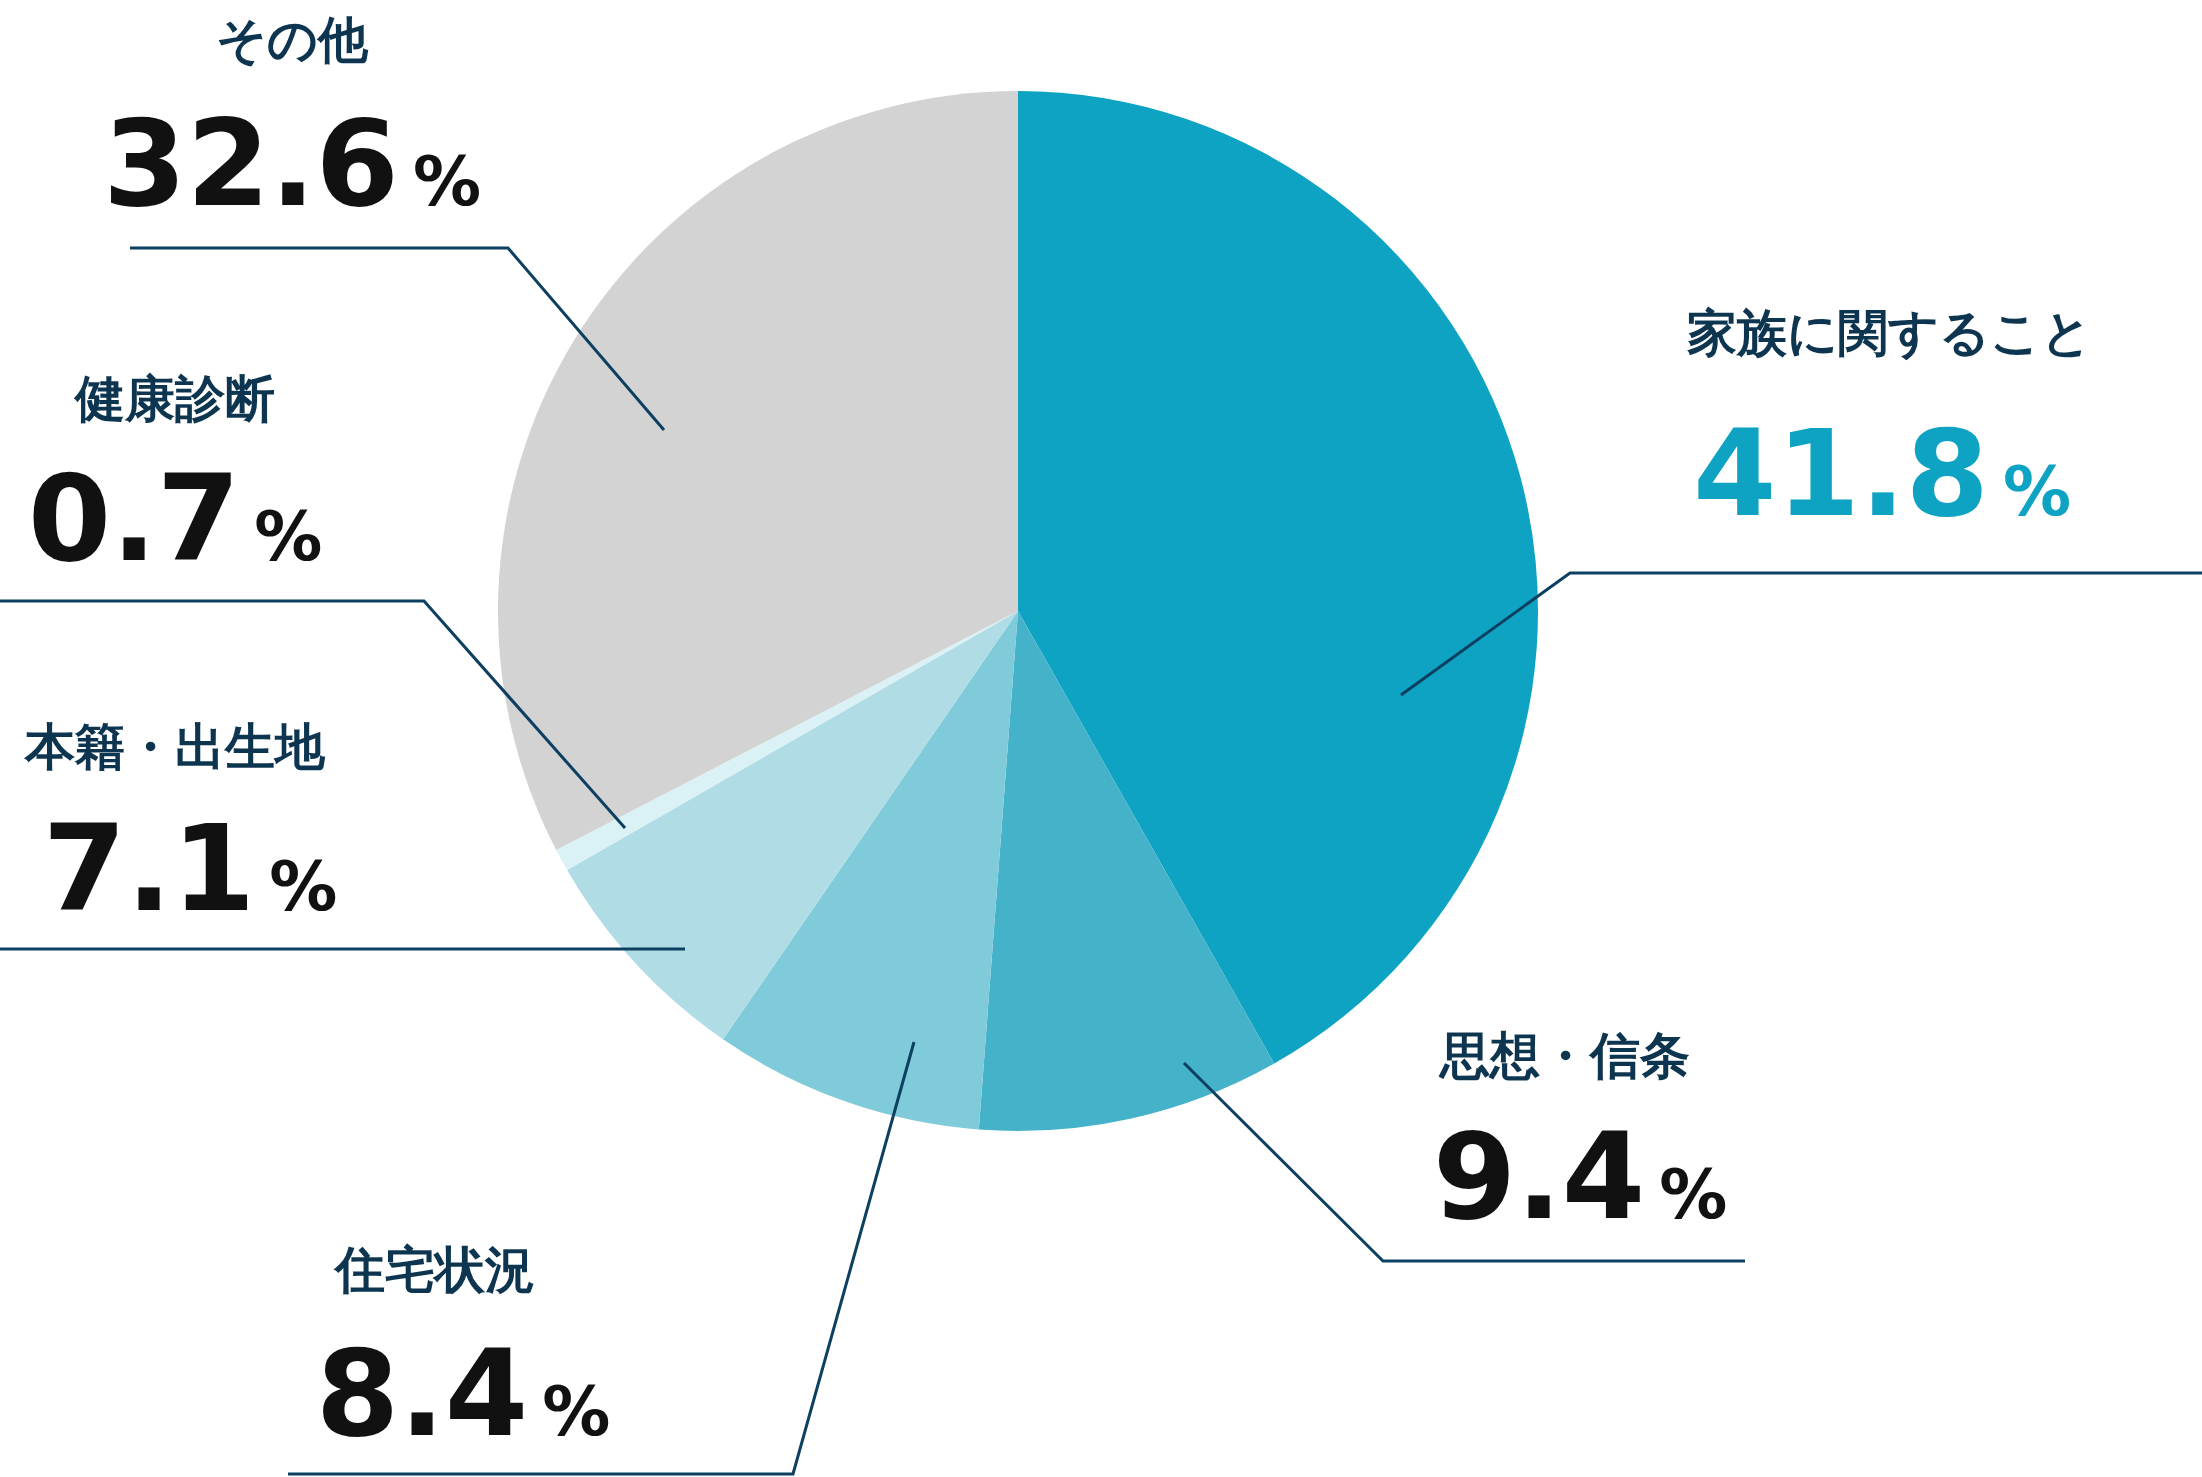 Image resolution: width=2202 pixels, height=1477 pixels. What do you see at coordinates (1882, 473) in the screenshot?
I see `data-label: 41.8%` at bounding box center [1882, 473].